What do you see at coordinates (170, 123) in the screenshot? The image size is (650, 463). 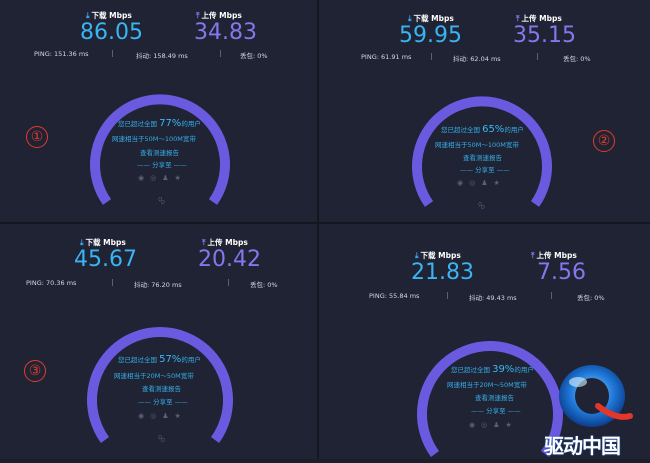 I see `surpass-percent: 77%` at bounding box center [170, 123].